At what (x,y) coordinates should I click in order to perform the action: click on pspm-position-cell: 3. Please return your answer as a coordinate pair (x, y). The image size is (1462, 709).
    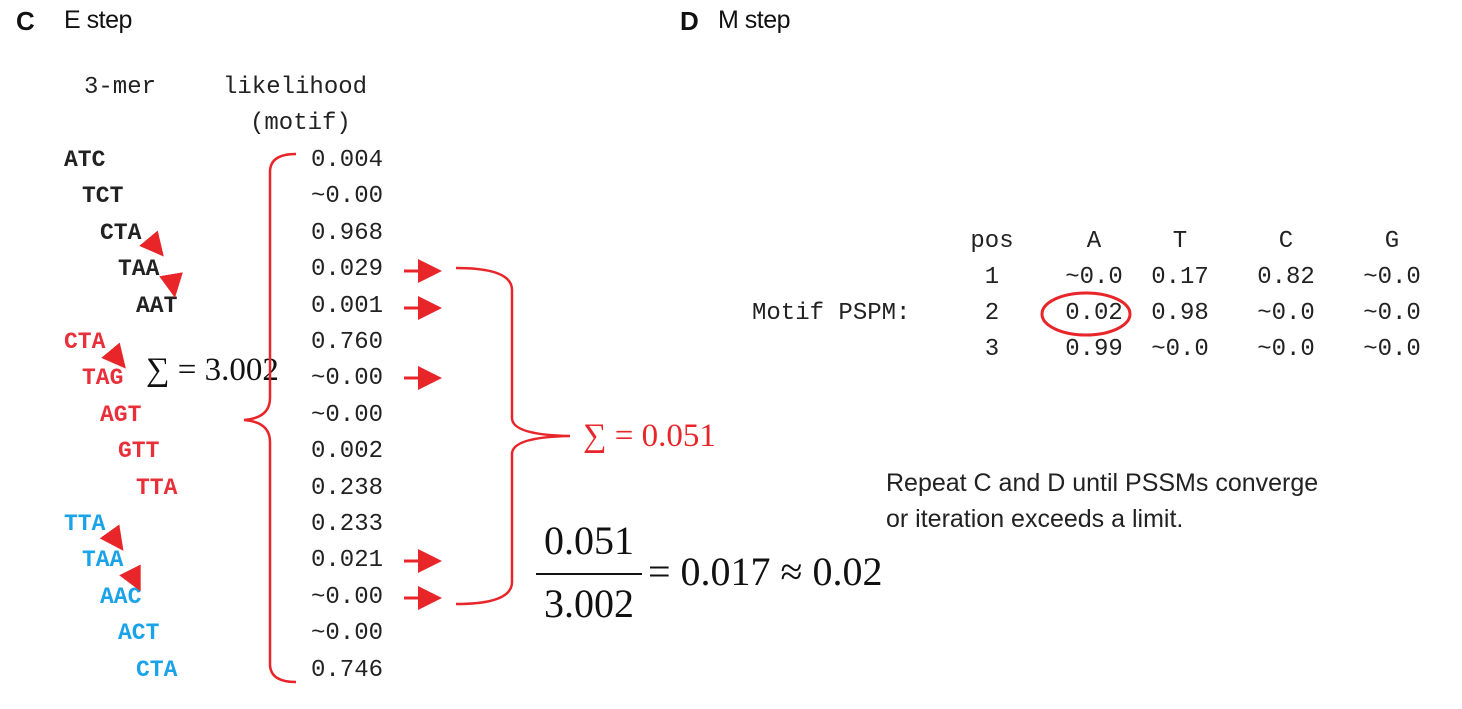
    Looking at the image, I should click on (992, 349).